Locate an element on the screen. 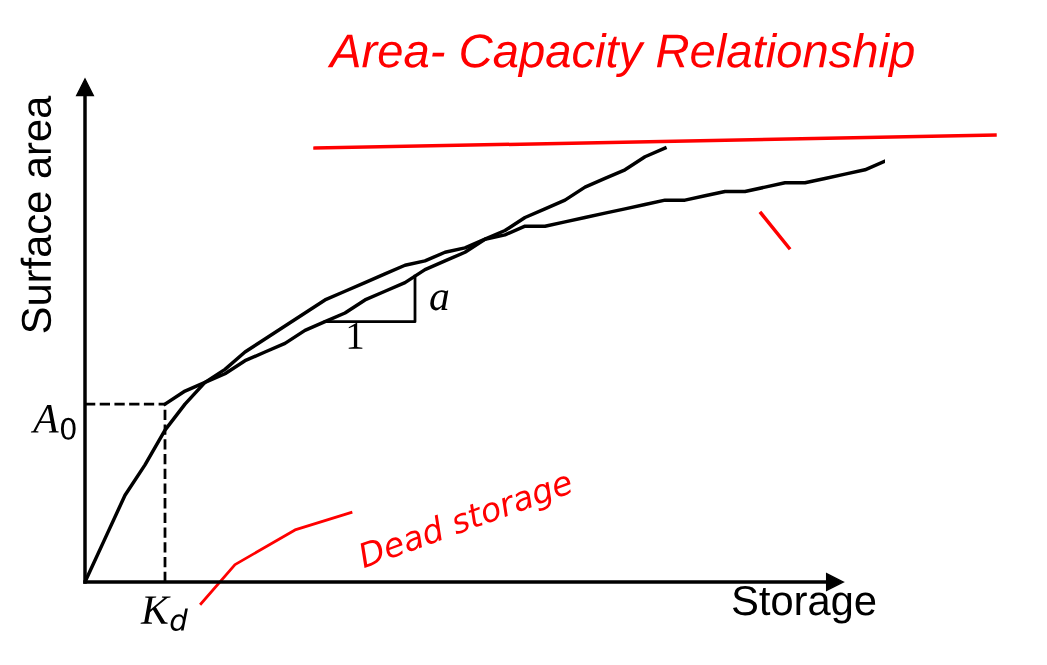 The height and width of the screenshot is (665, 1047). text: K$_{d}$ is located at coordinates (164, 613).